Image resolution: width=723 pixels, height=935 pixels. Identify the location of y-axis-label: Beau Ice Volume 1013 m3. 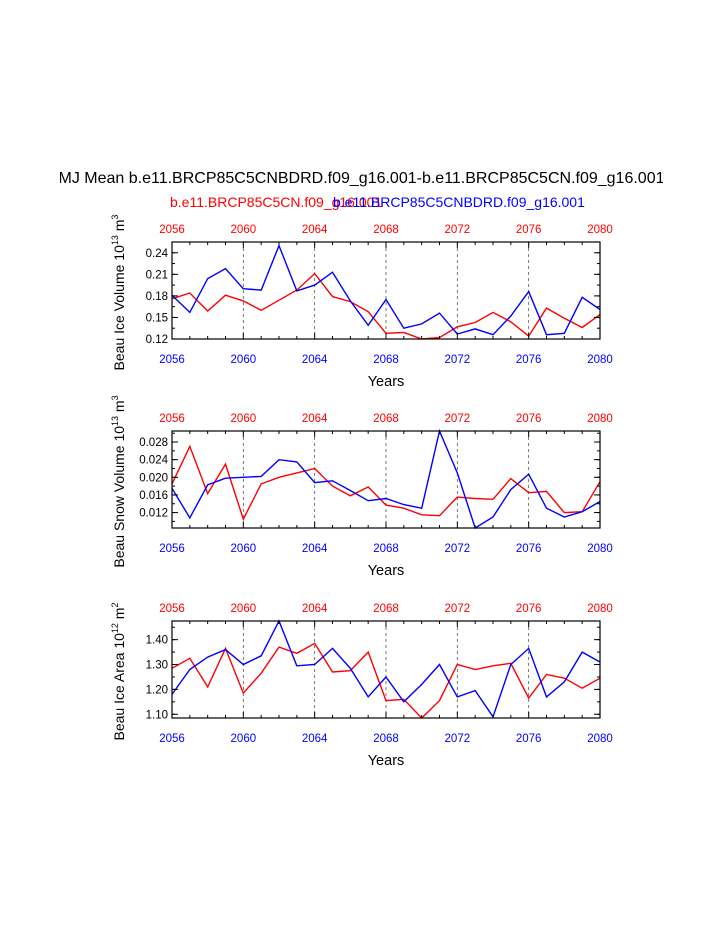
(118, 293).